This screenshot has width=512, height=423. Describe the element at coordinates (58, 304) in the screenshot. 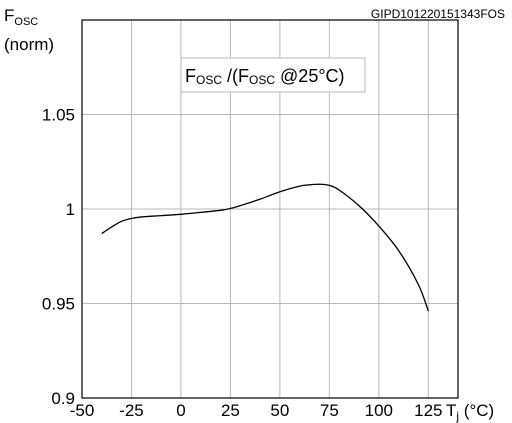

I see `y-tick-label: 0.95` at that location.